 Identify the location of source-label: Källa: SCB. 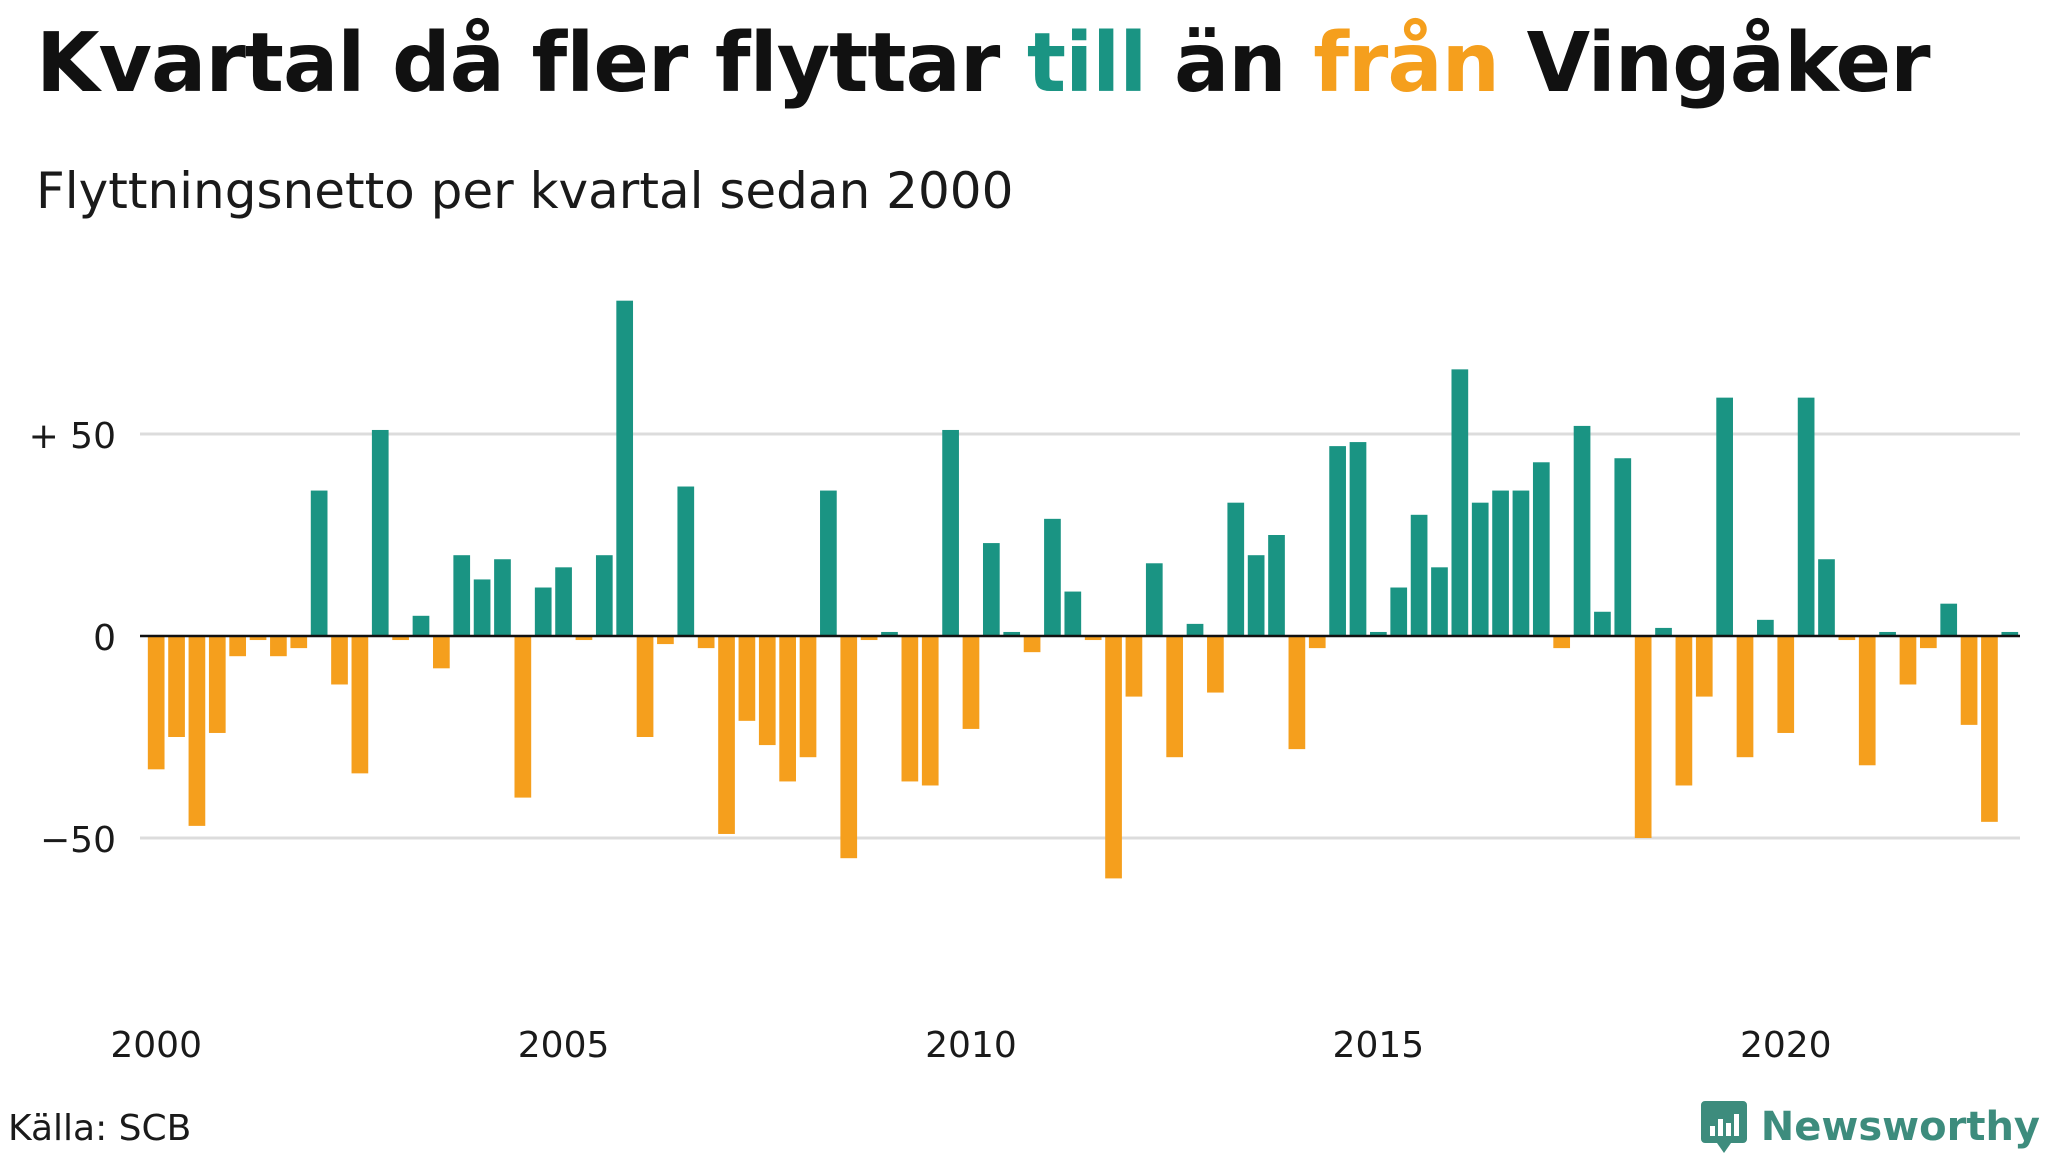
(100, 1128).